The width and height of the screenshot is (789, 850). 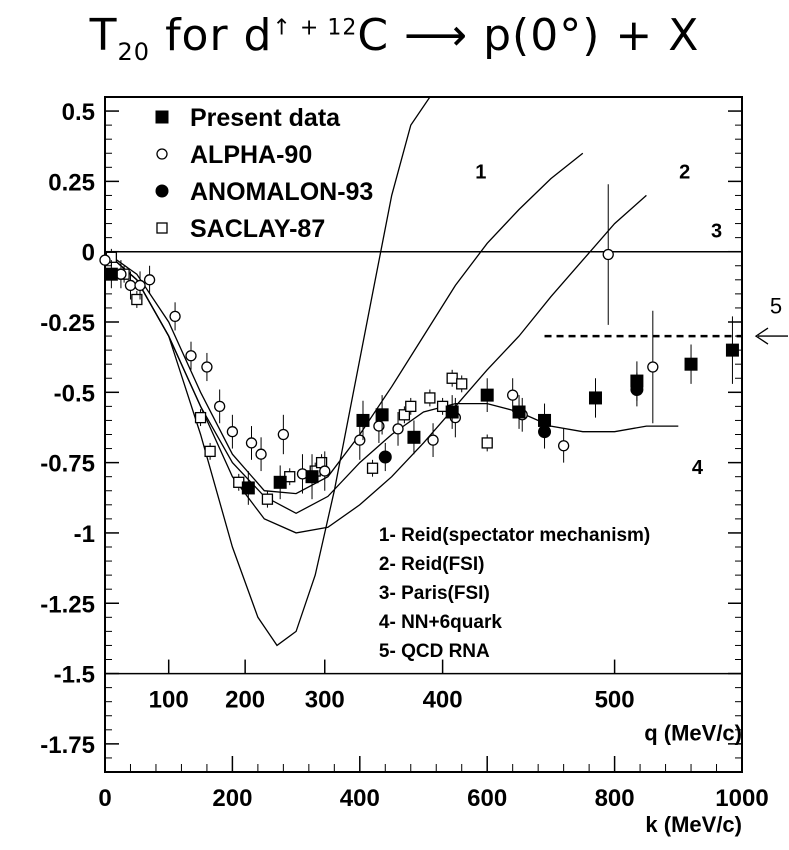 What do you see at coordinates (67, 464) in the screenshot?
I see `y-tick-label: -0.75` at bounding box center [67, 464].